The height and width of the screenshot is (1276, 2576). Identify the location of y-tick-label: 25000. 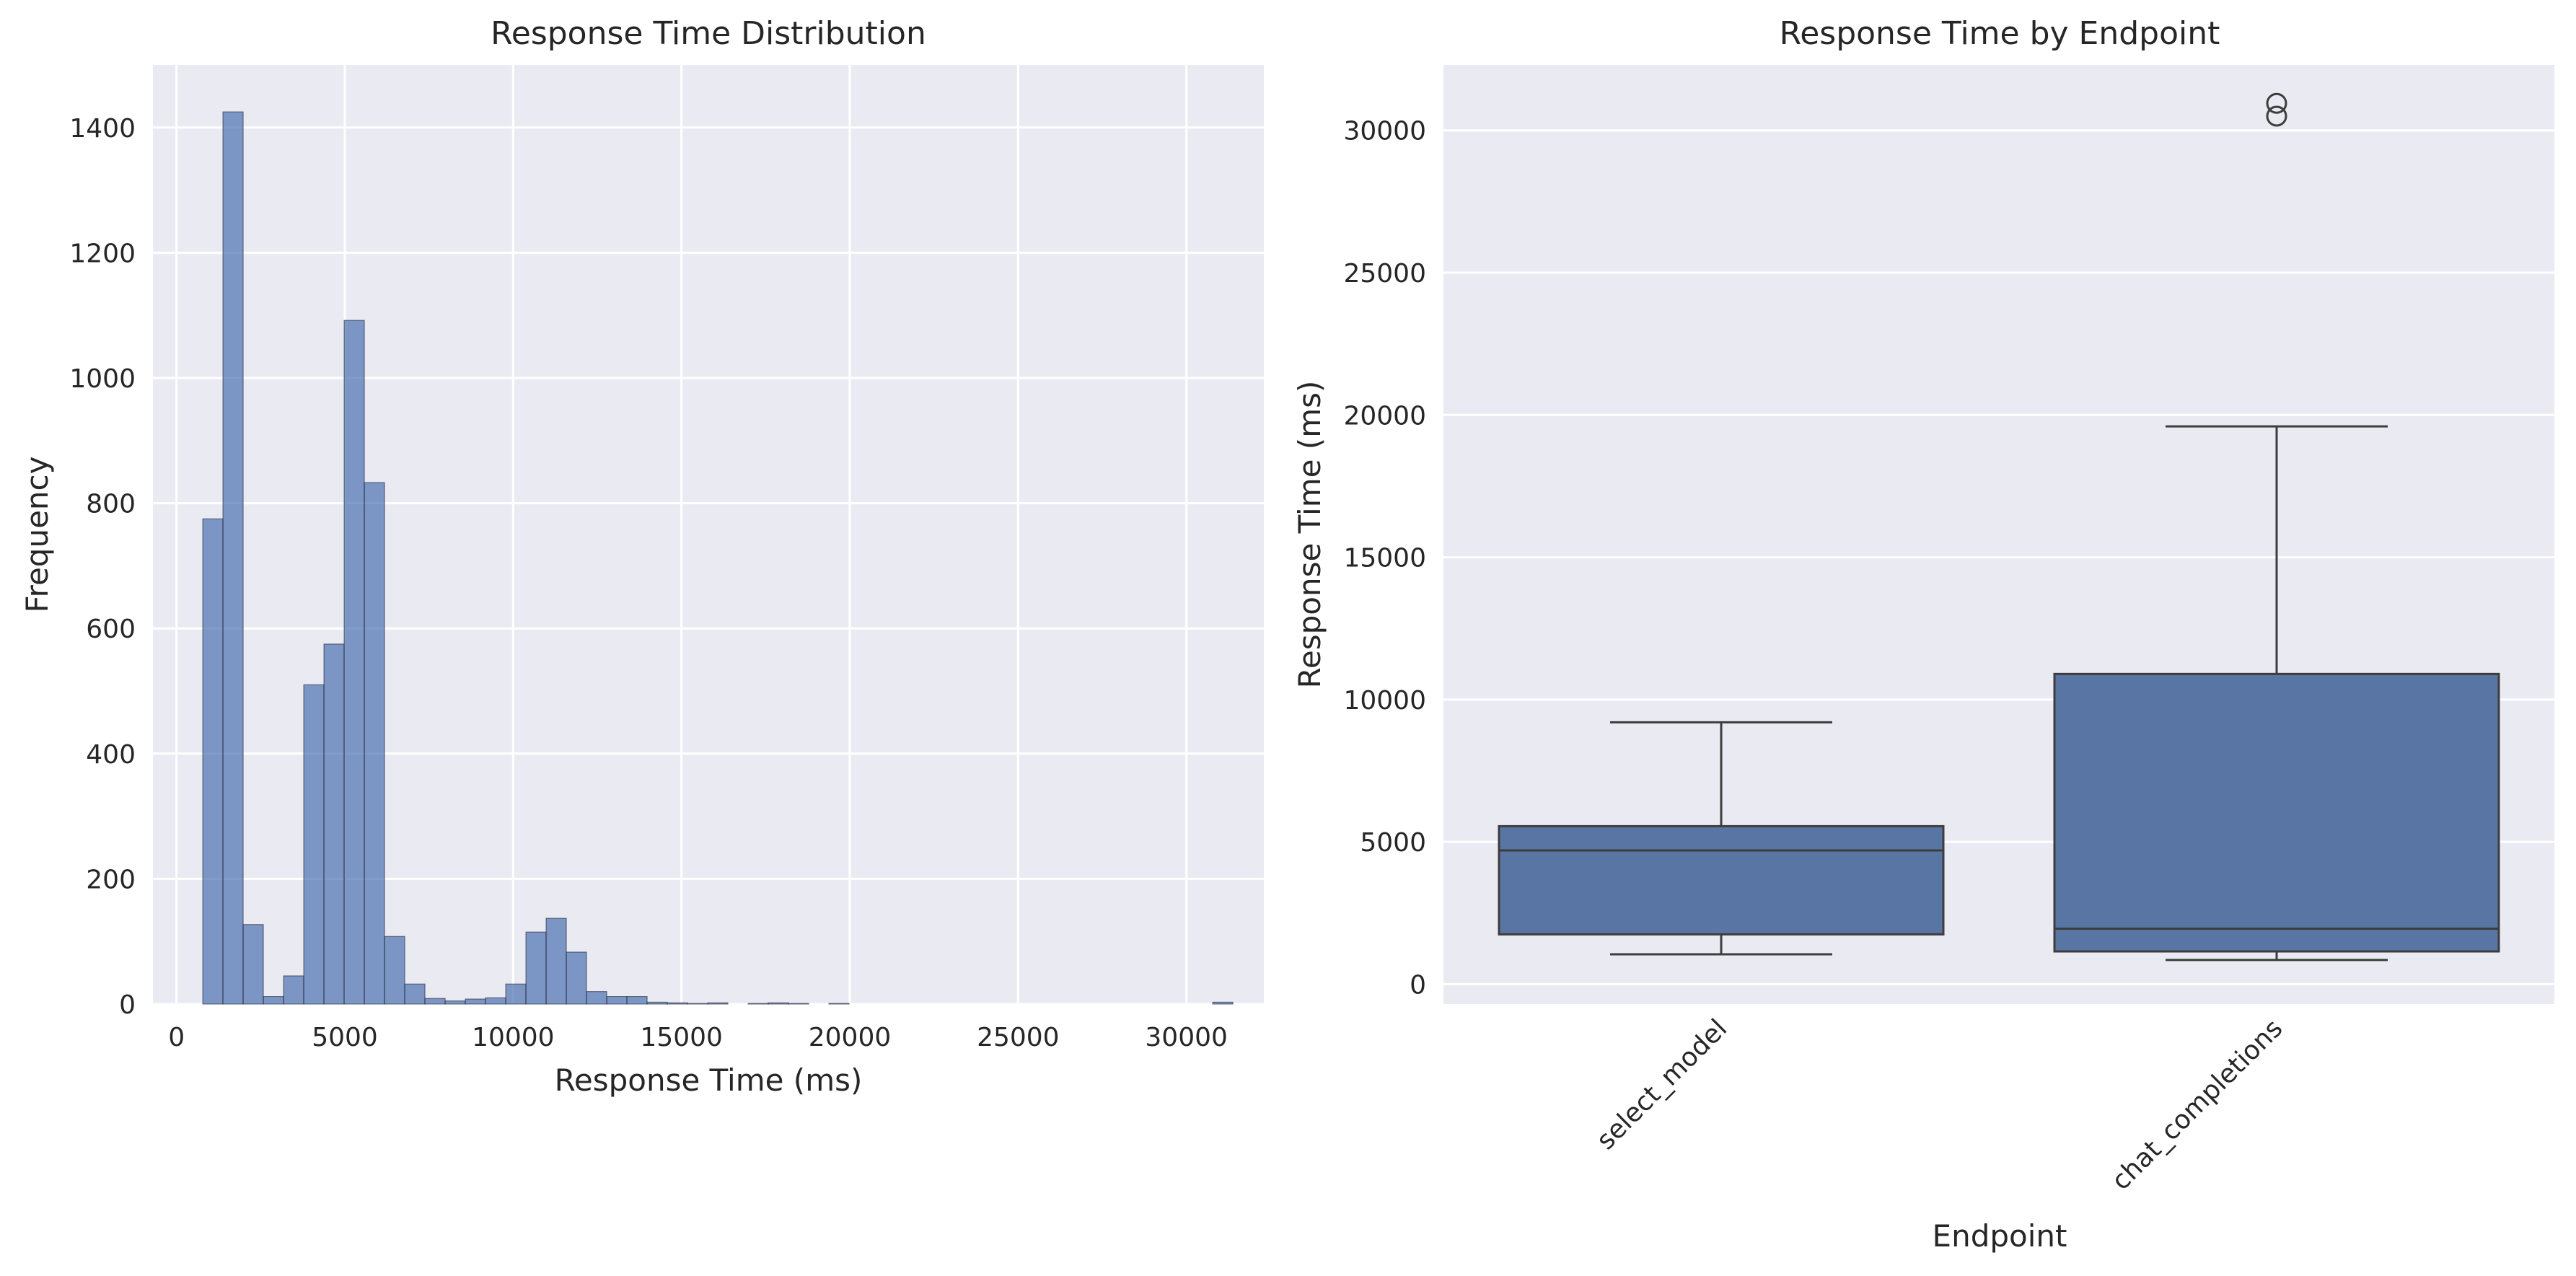
(1384, 274).